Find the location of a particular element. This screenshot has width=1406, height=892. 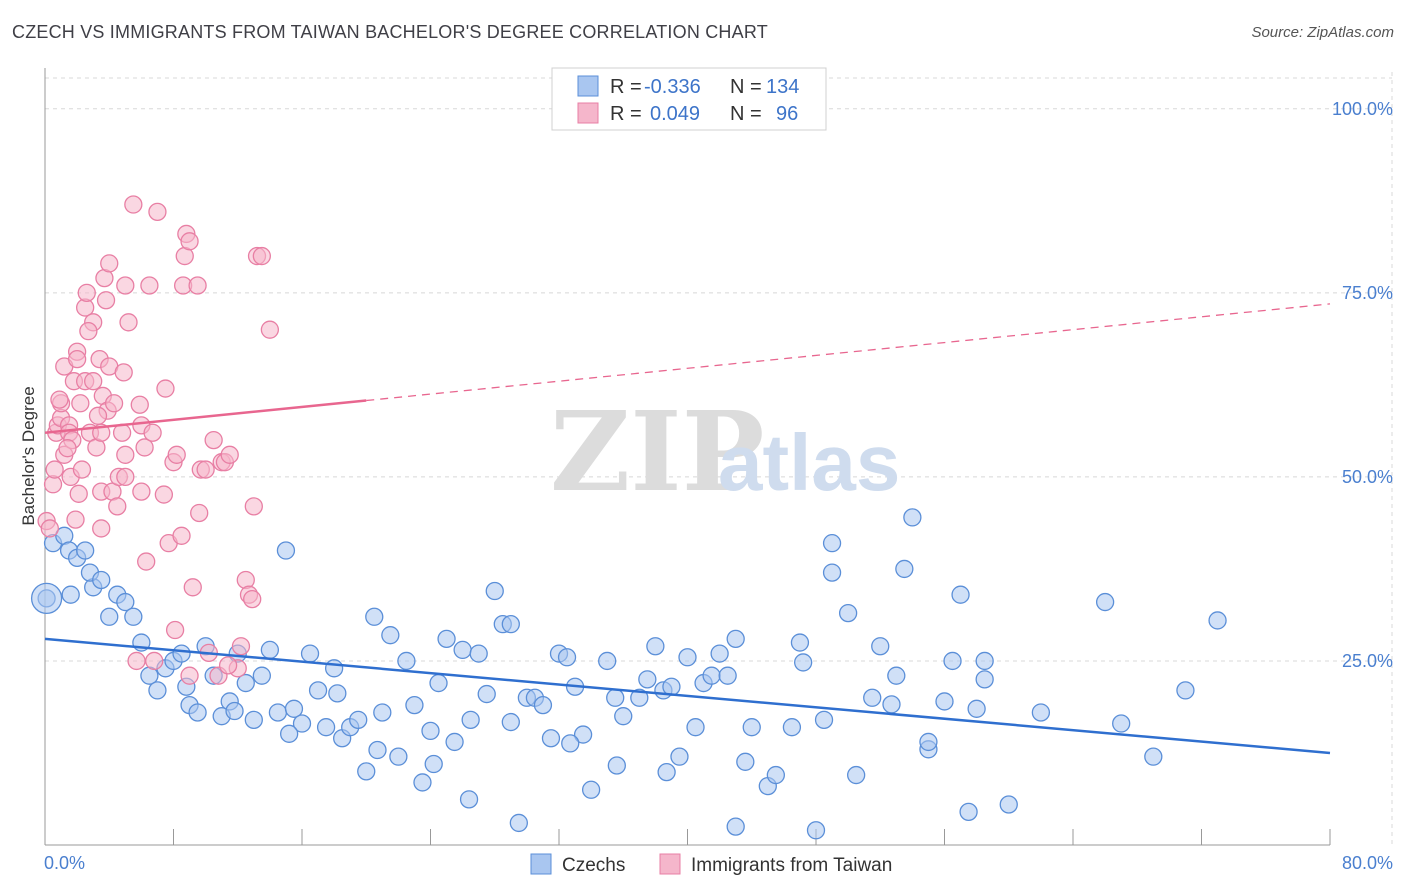

x-tick-label-1: 80.0% is located at coordinates (1367, 863).